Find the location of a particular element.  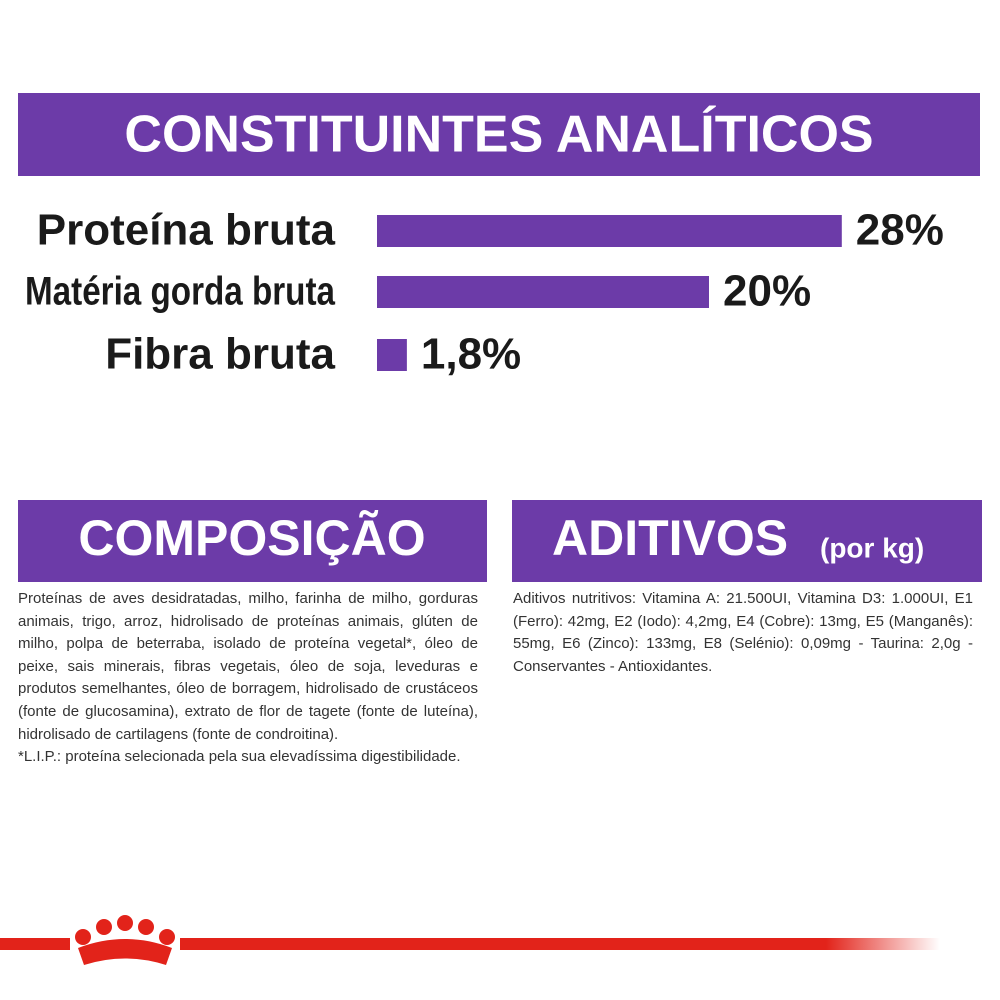

title: CONSTITUINTES ANALÍTICOS is located at coordinates (498, 135).